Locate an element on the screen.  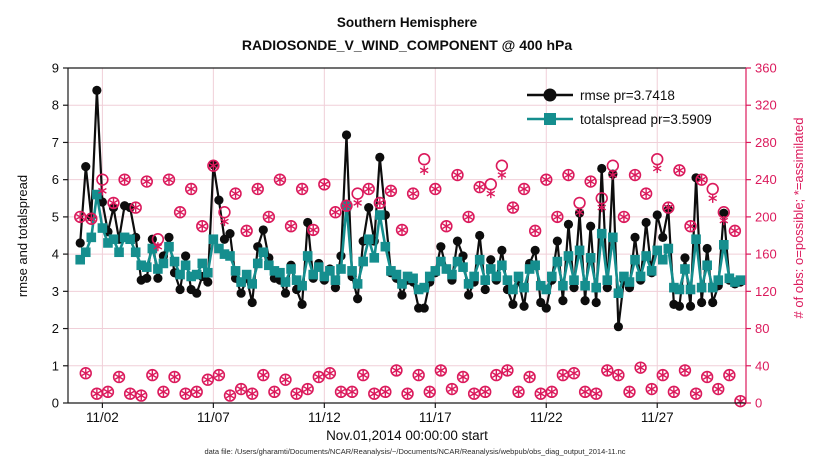
y-left-tick-label: 4 is located at coordinates (55, 254).